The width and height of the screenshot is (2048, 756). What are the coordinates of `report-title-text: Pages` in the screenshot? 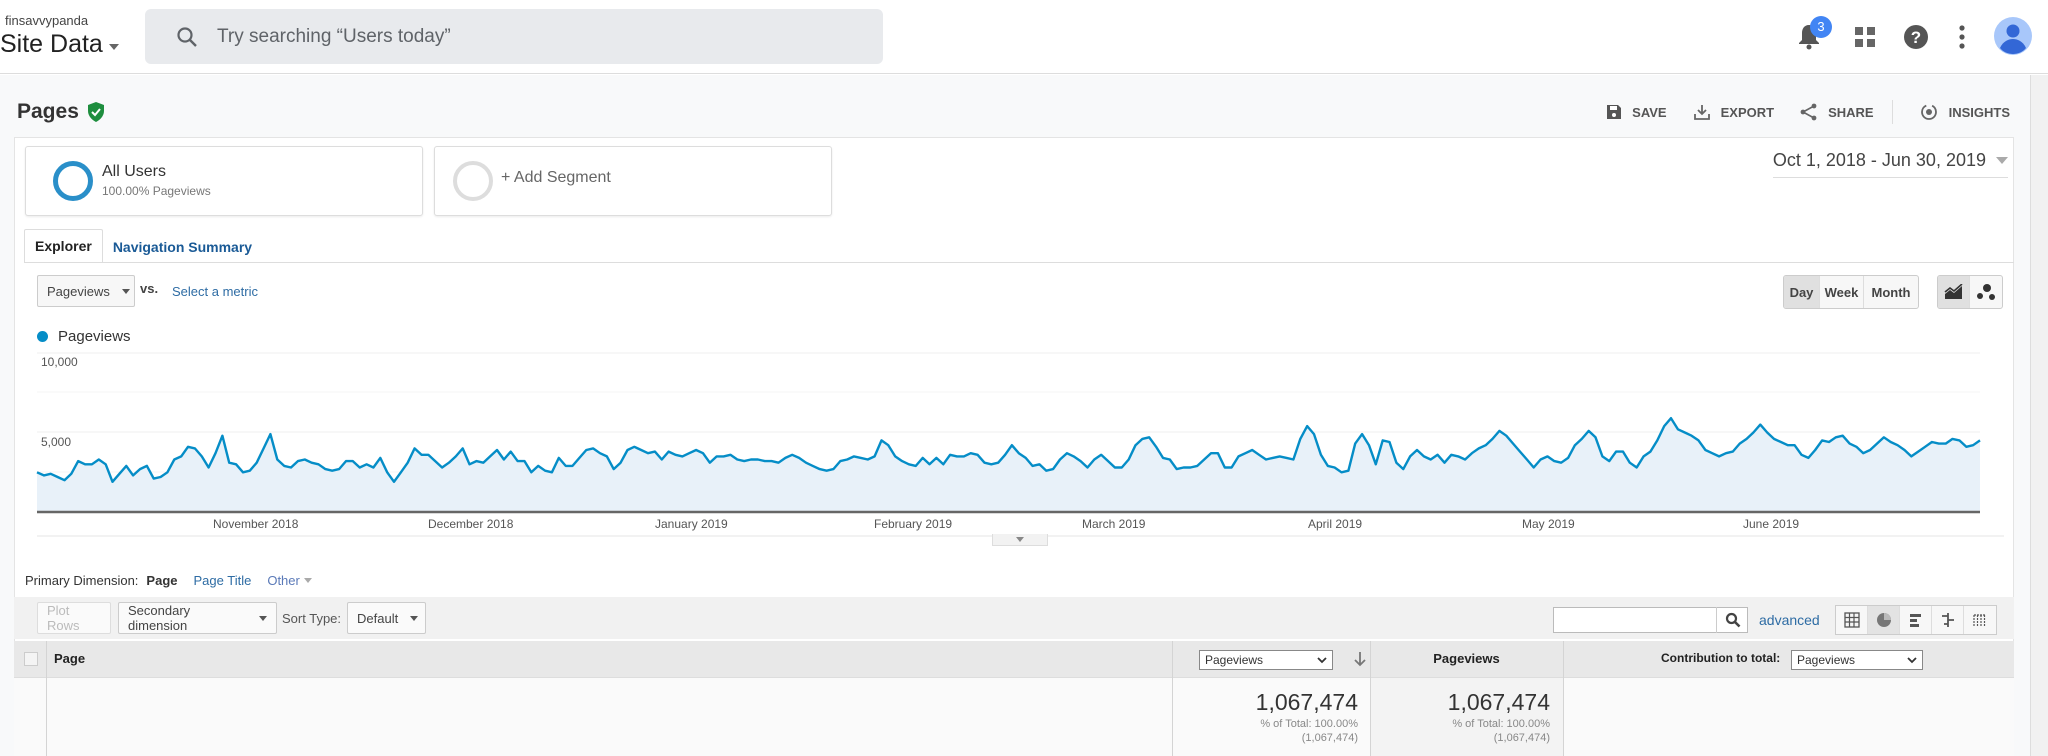 It's located at (48, 111).